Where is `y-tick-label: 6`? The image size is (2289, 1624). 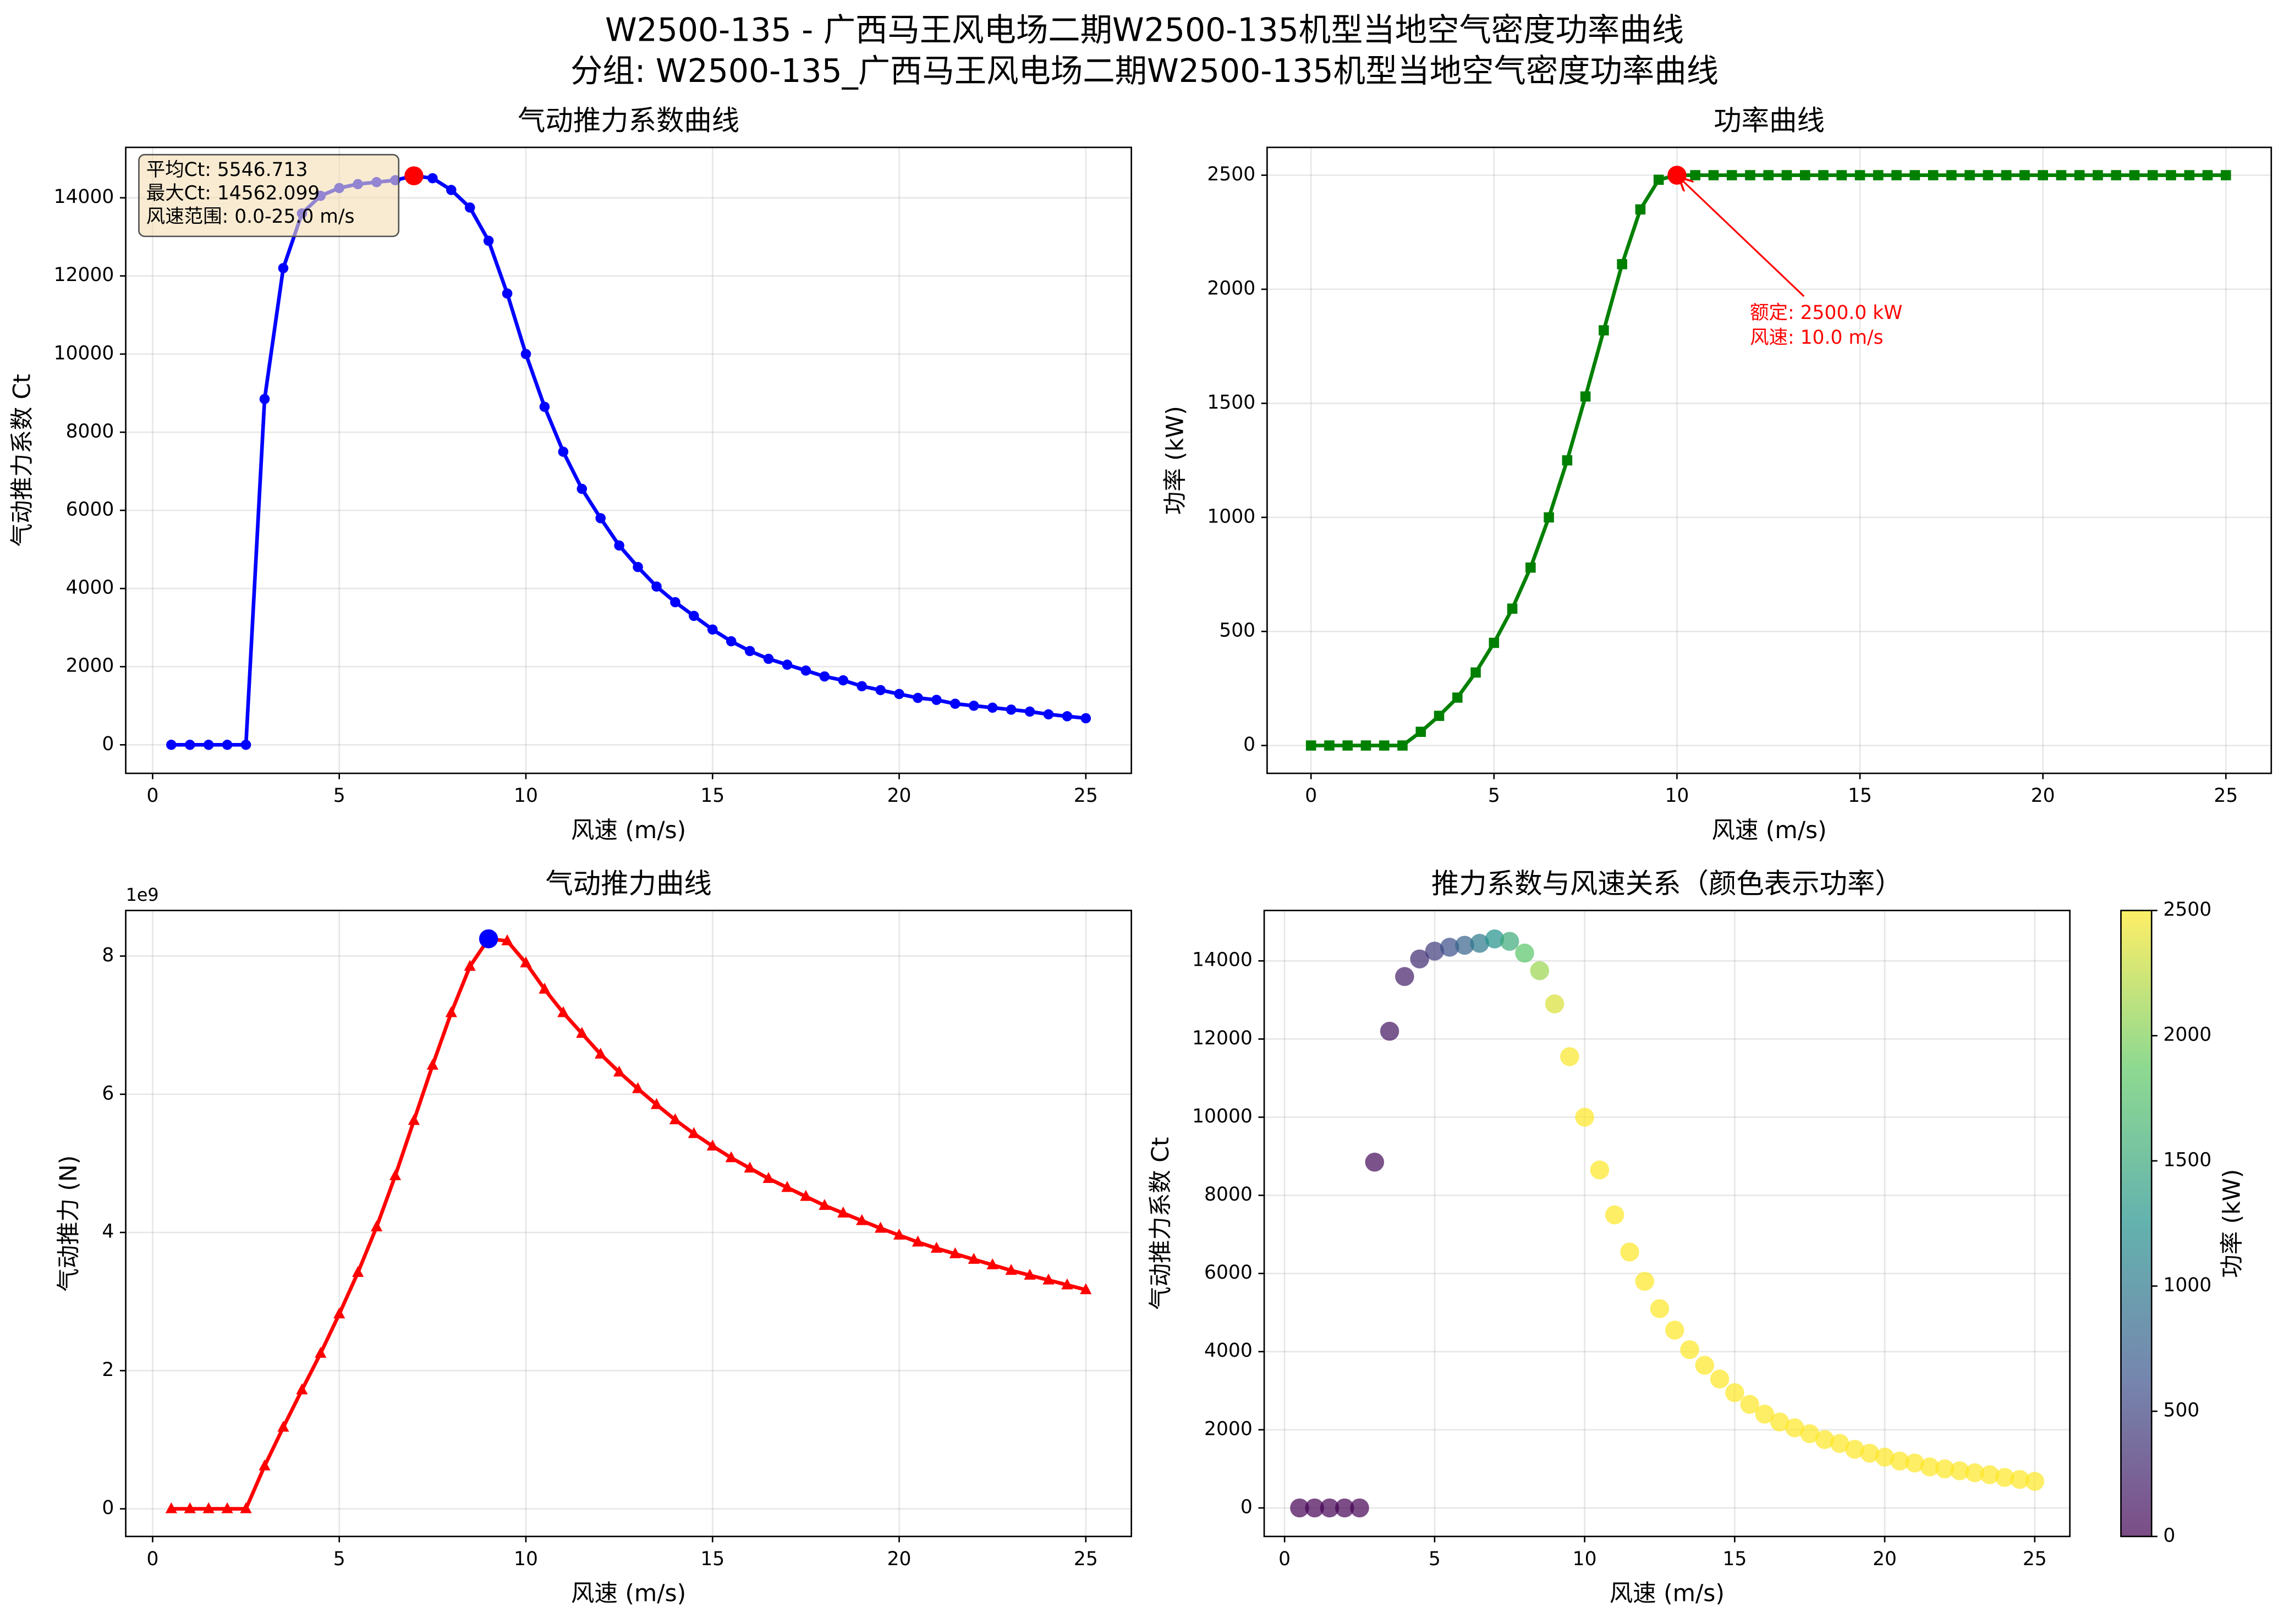 y-tick-label: 6 is located at coordinates (108, 1093).